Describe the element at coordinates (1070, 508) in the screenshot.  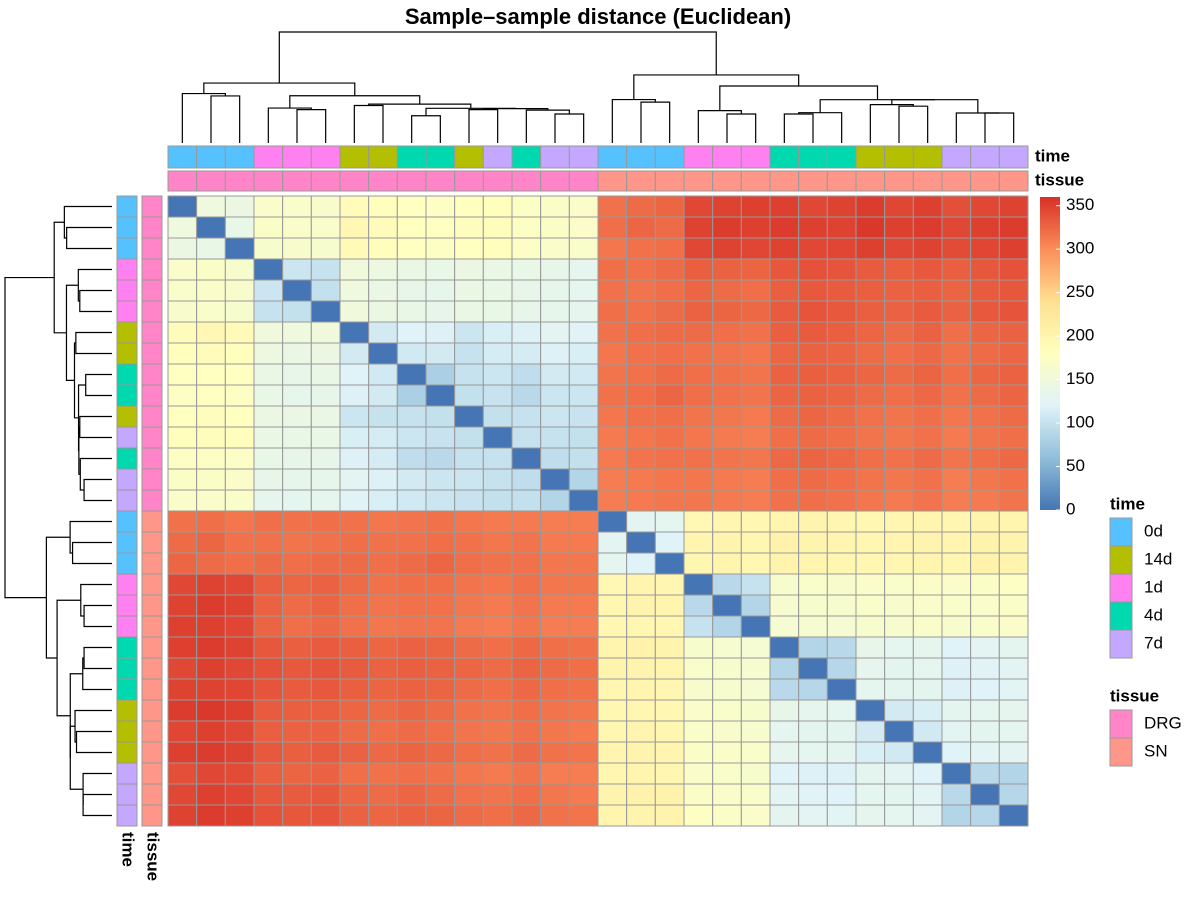
I see `color-bar-tick-label: 0` at that location.